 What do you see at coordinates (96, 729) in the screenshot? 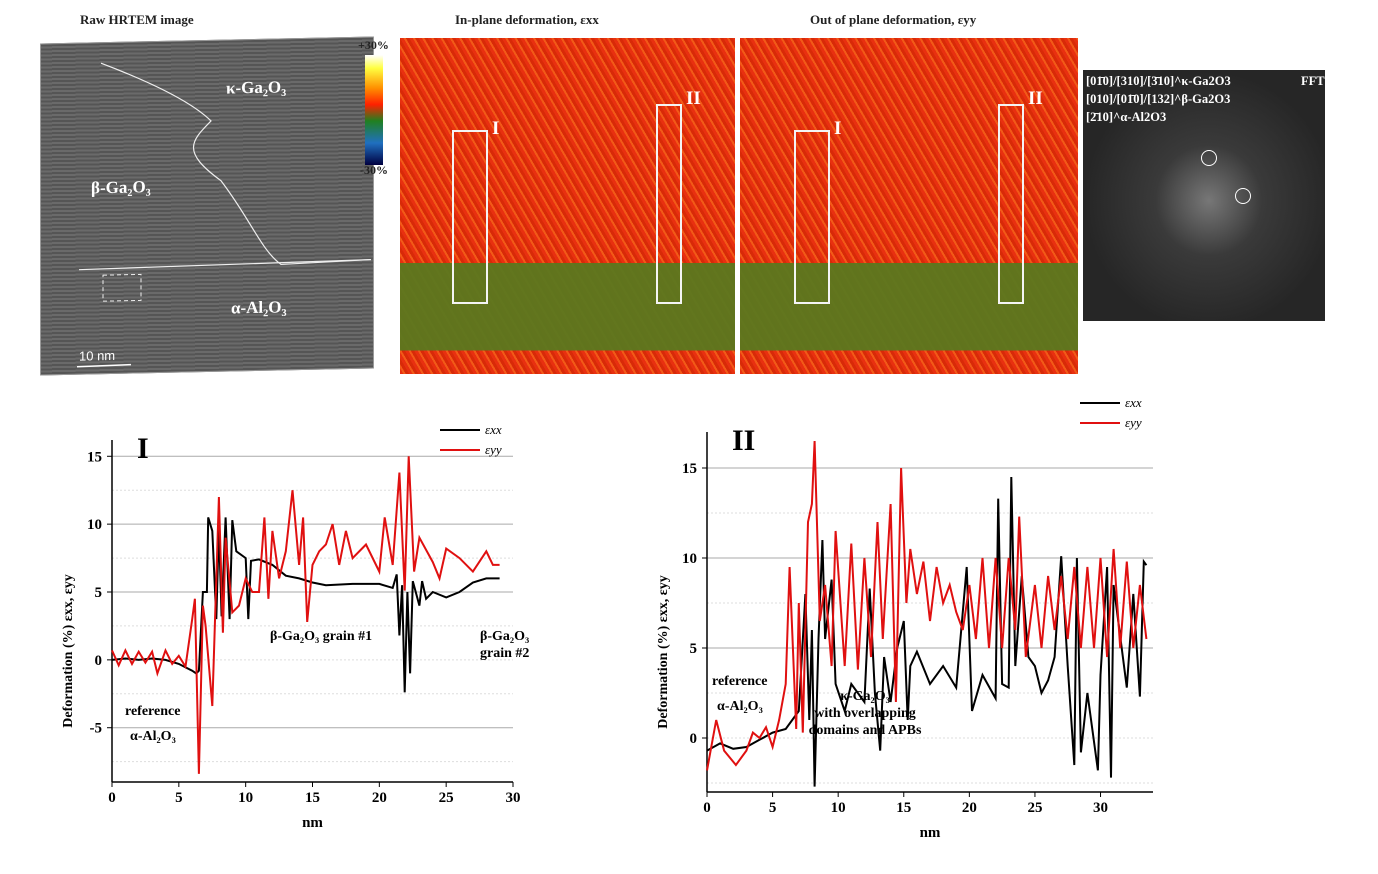
I see `y-tick-label: -5` at bounding box center [96, 729].